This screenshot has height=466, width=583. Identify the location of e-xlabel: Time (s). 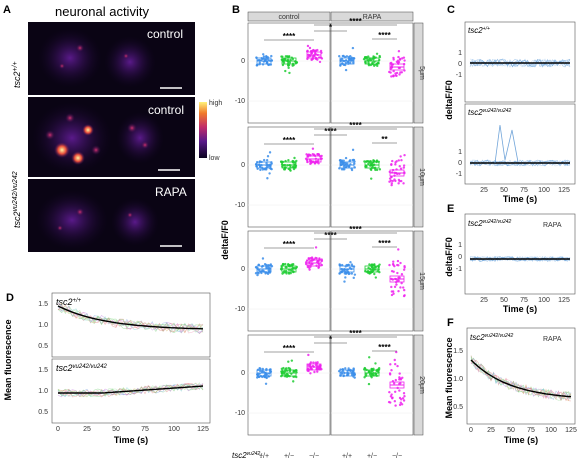
(520, 309).